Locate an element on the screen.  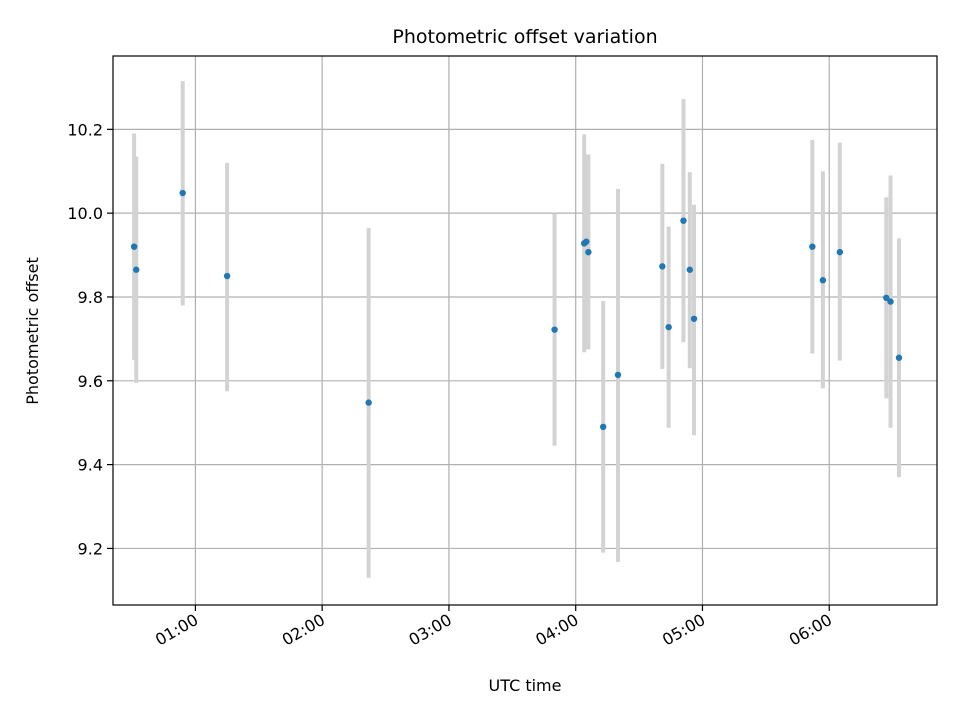
x-axis-label: UTC time is located at coordinates (525, 685).